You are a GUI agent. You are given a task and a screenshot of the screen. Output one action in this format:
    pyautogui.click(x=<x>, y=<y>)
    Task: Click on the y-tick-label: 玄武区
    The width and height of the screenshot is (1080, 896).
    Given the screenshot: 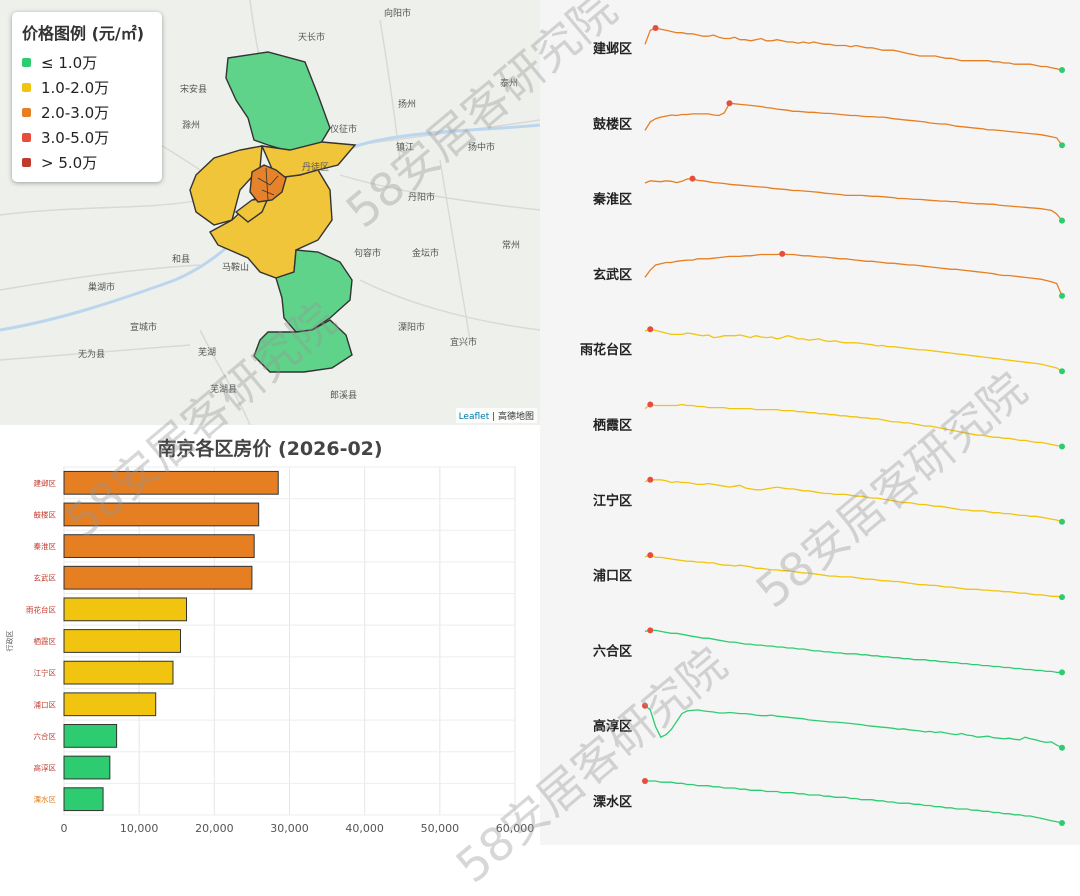 What is the action you would take?
    pyautogui.click(x=45, y=578)
    